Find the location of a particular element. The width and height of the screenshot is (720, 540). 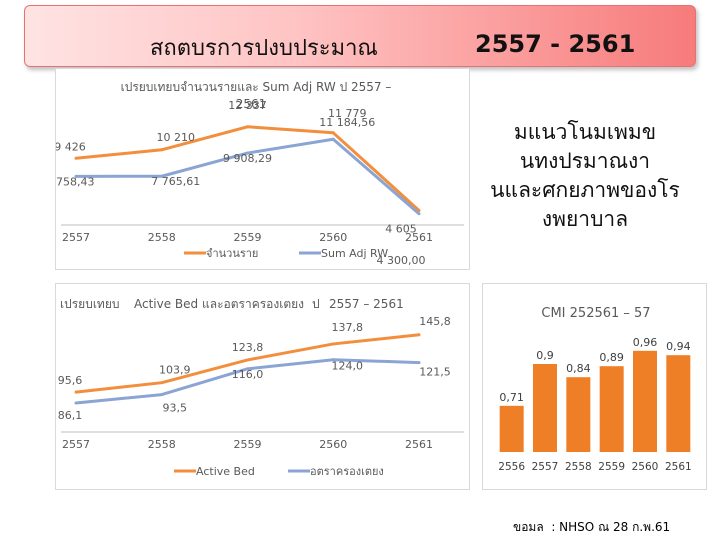

source-note: ขอมล : NHSO ณ 28 ก.พ.61 is located at coordinates (591, 527).